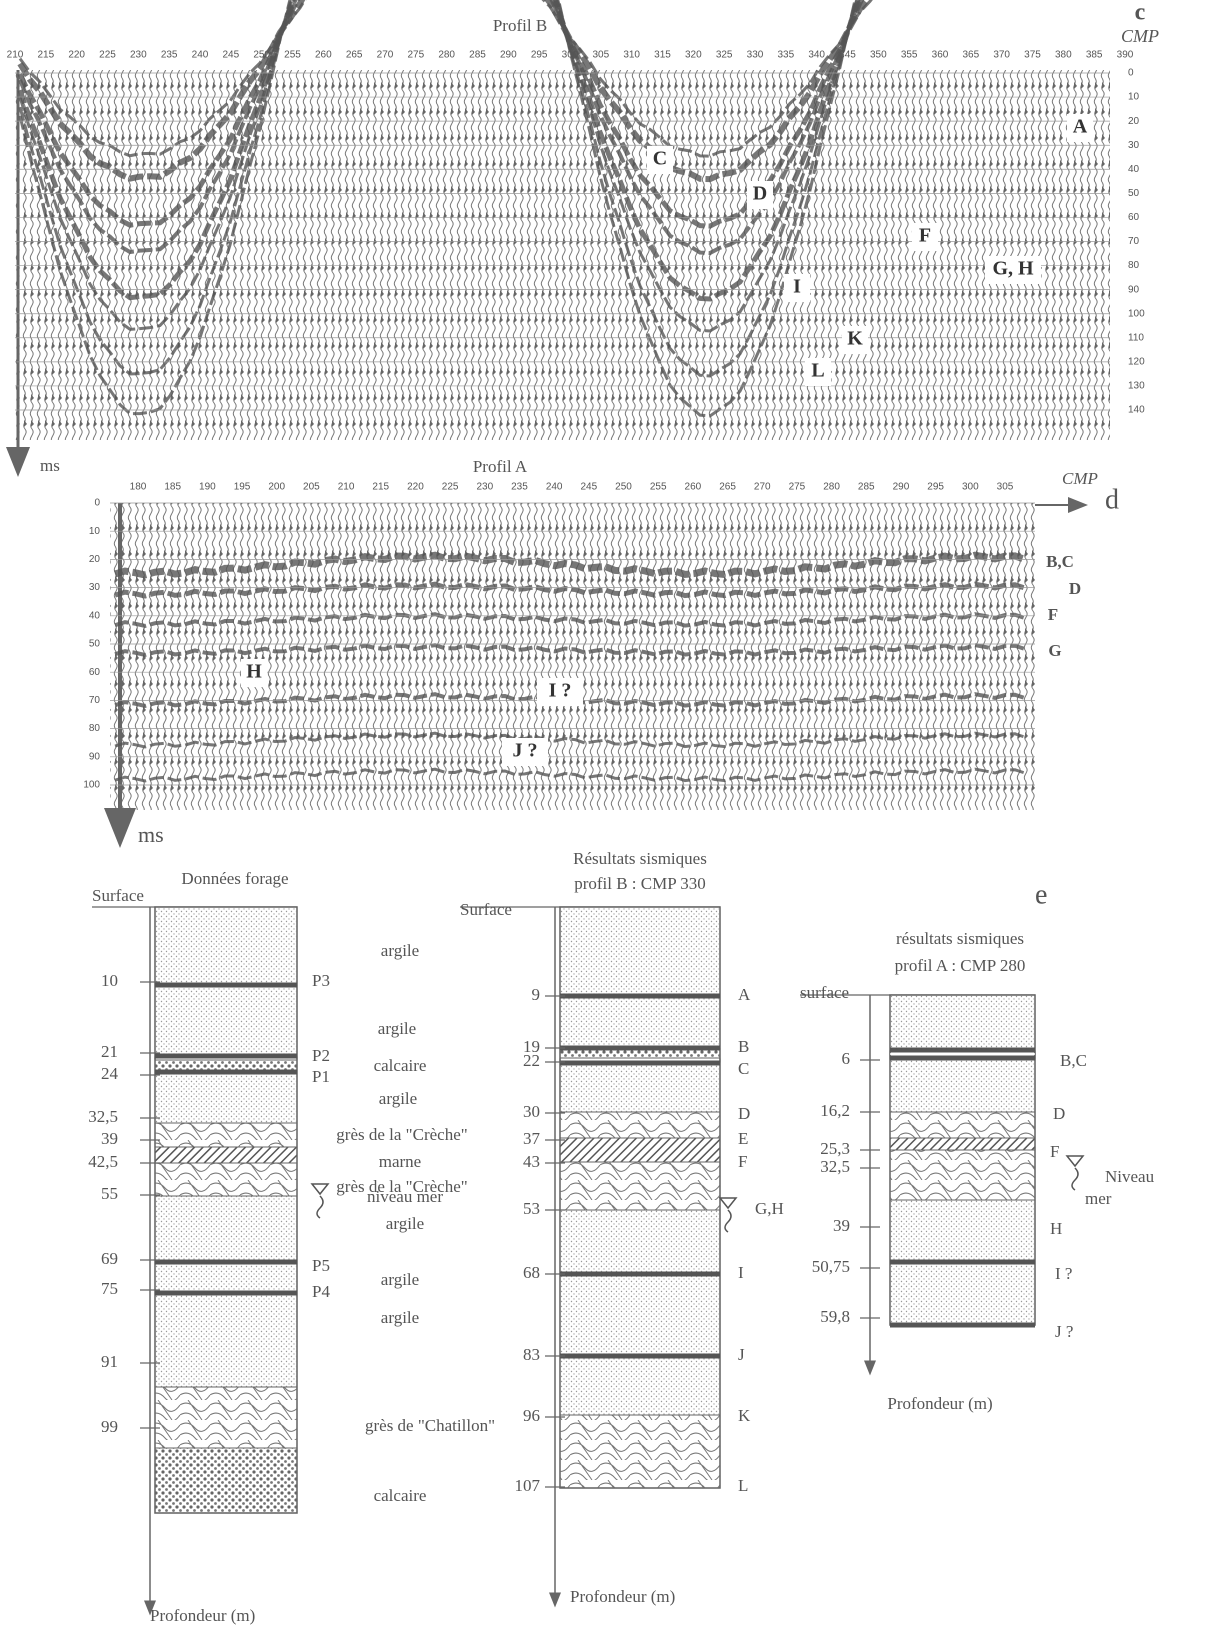  I want to click on layer-label: argile, so click(405, 1223).